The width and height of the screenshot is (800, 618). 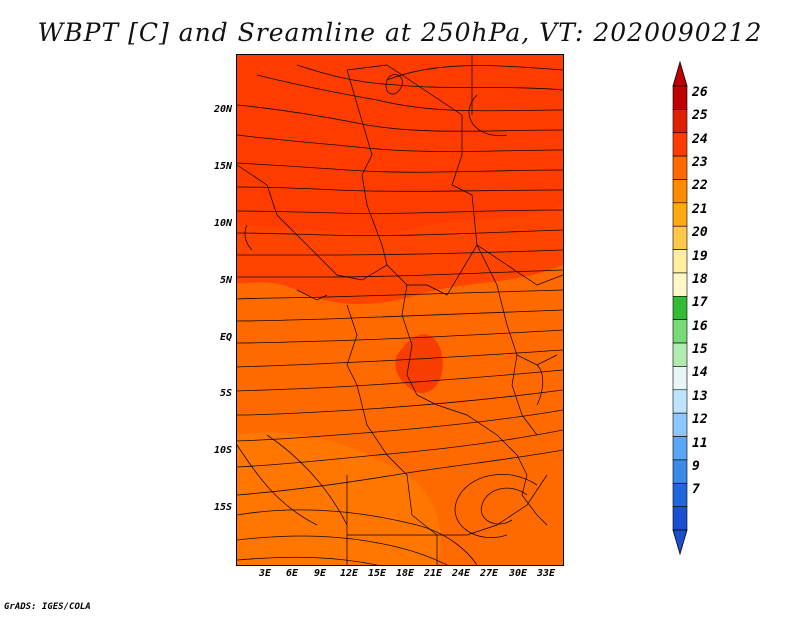 What do you see at coordinates (405, 573) in the screenshot?
I see `lon-label-18e: 18E` at bounding box center [405, 573].